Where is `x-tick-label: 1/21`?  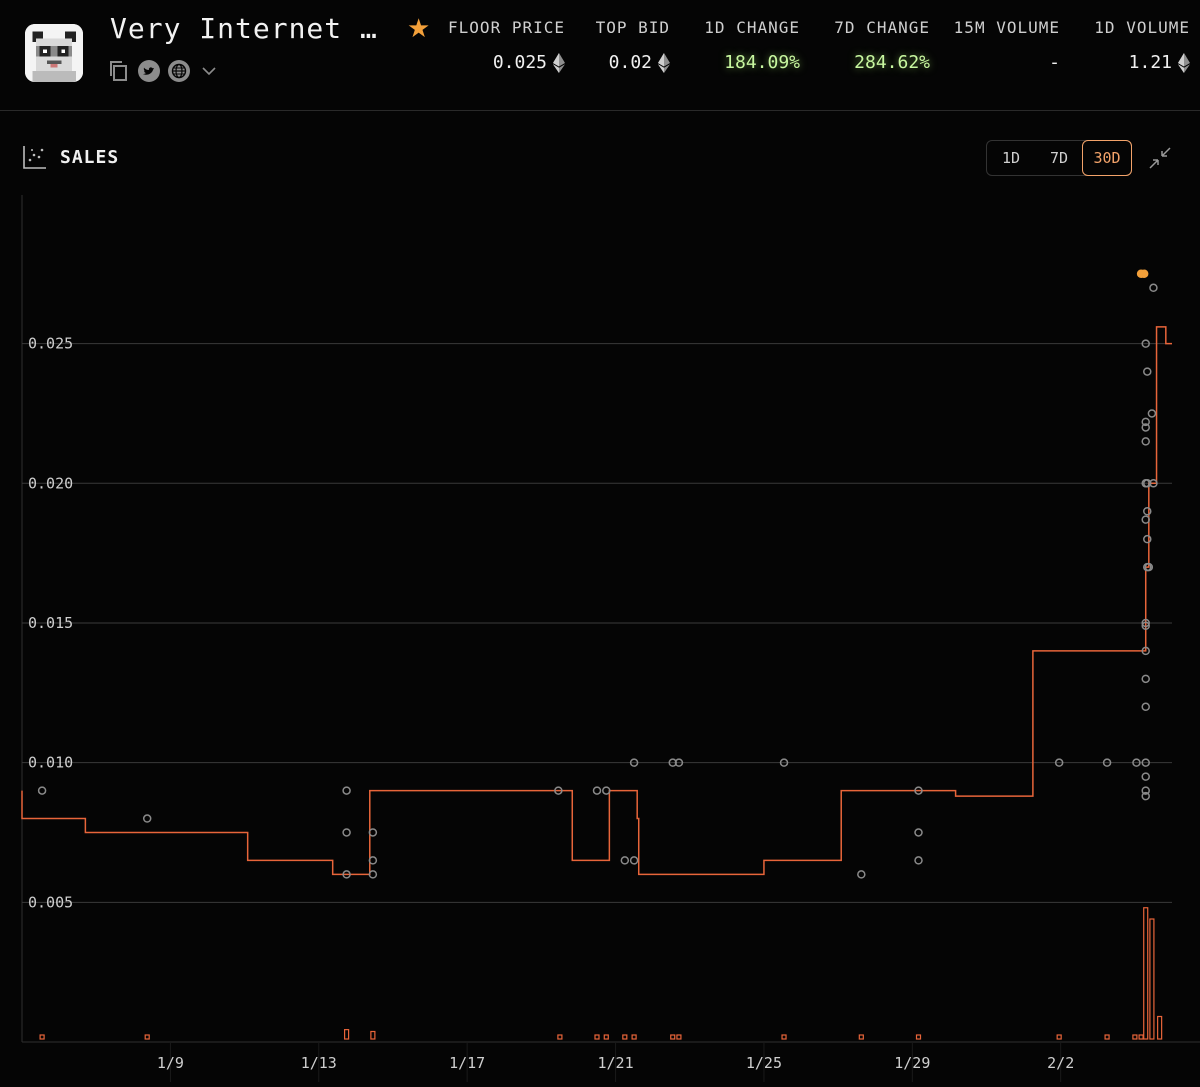 x-tick-label: 1/21 is located at coordinates (615, 1063).